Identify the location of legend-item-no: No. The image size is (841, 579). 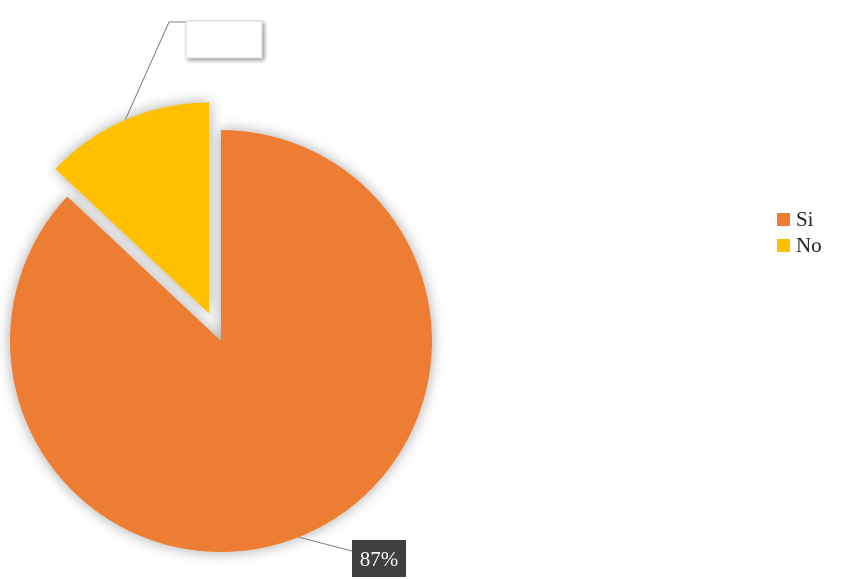
(799, 245).